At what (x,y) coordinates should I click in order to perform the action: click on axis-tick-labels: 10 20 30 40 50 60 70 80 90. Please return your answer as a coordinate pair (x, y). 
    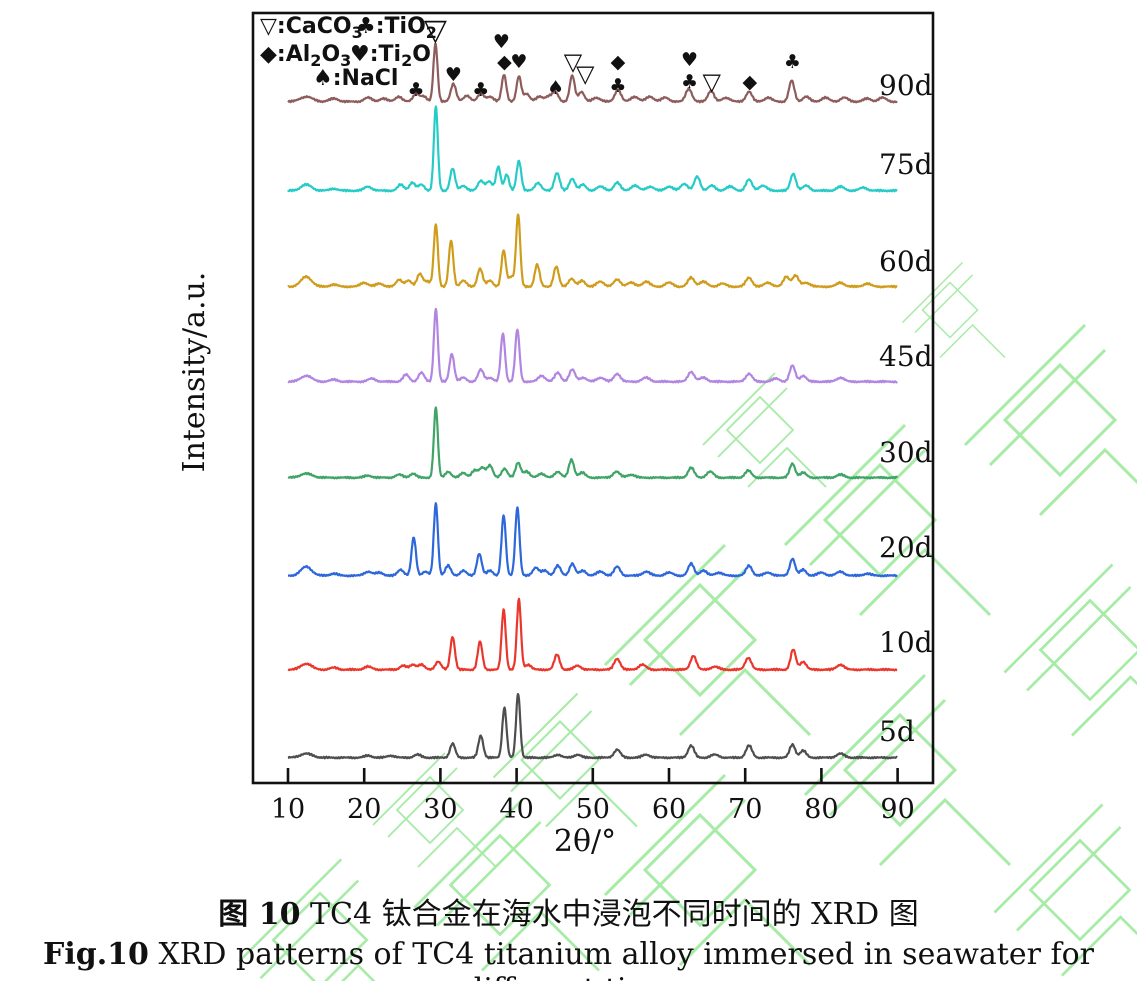
    Looking at the image, I should click on (593, 809).